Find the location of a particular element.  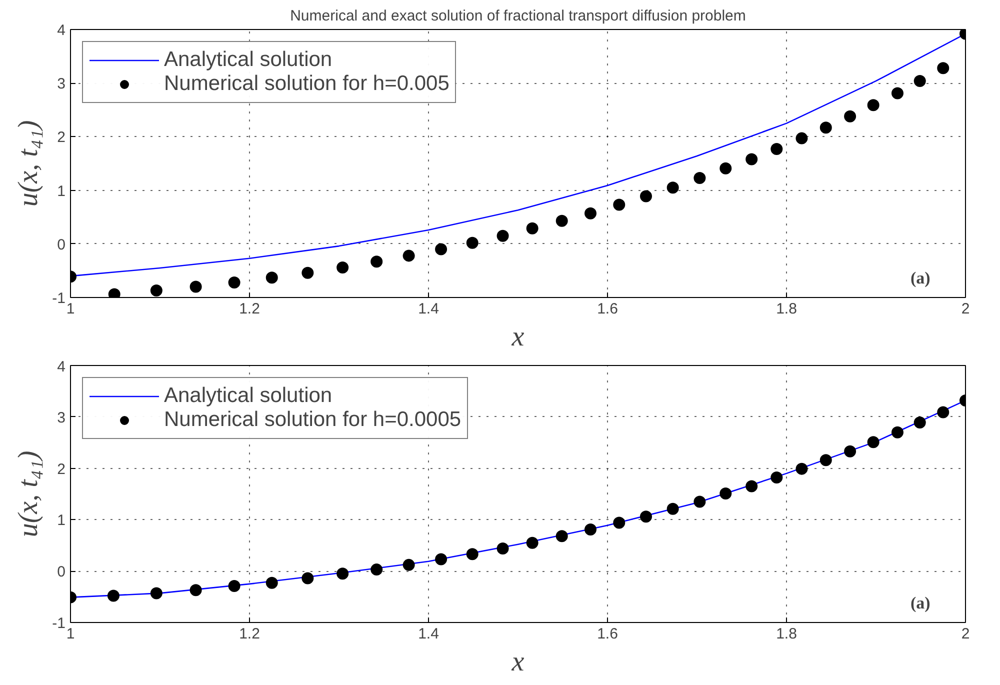

legend-label: Numerical solution for h=0.005 is located at coordinates (307, 84).